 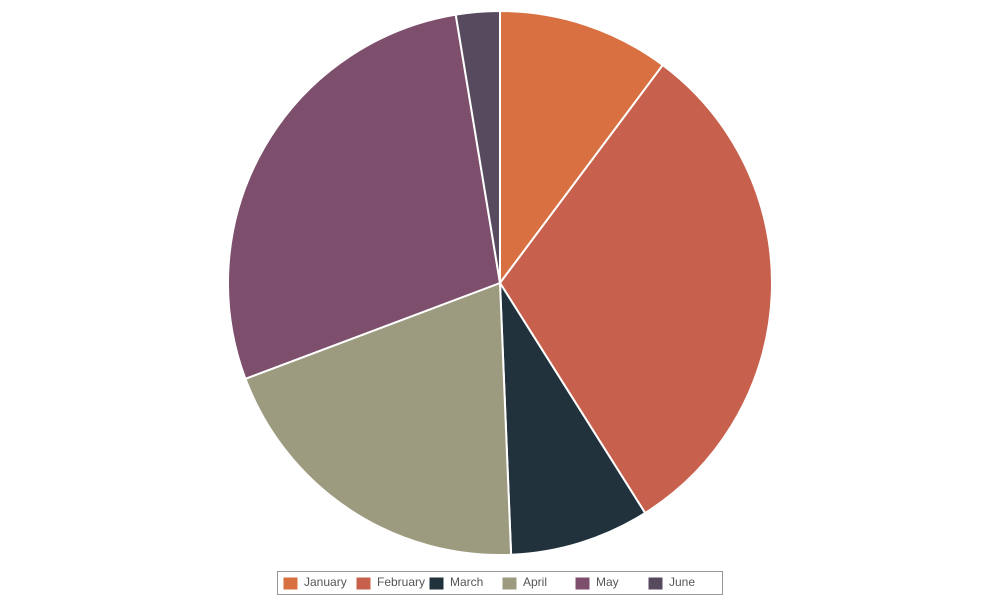 What do you see at coordinates (466, 582) in the screenshot?
I see `legend-label: March` at bounding box center [466, 582].